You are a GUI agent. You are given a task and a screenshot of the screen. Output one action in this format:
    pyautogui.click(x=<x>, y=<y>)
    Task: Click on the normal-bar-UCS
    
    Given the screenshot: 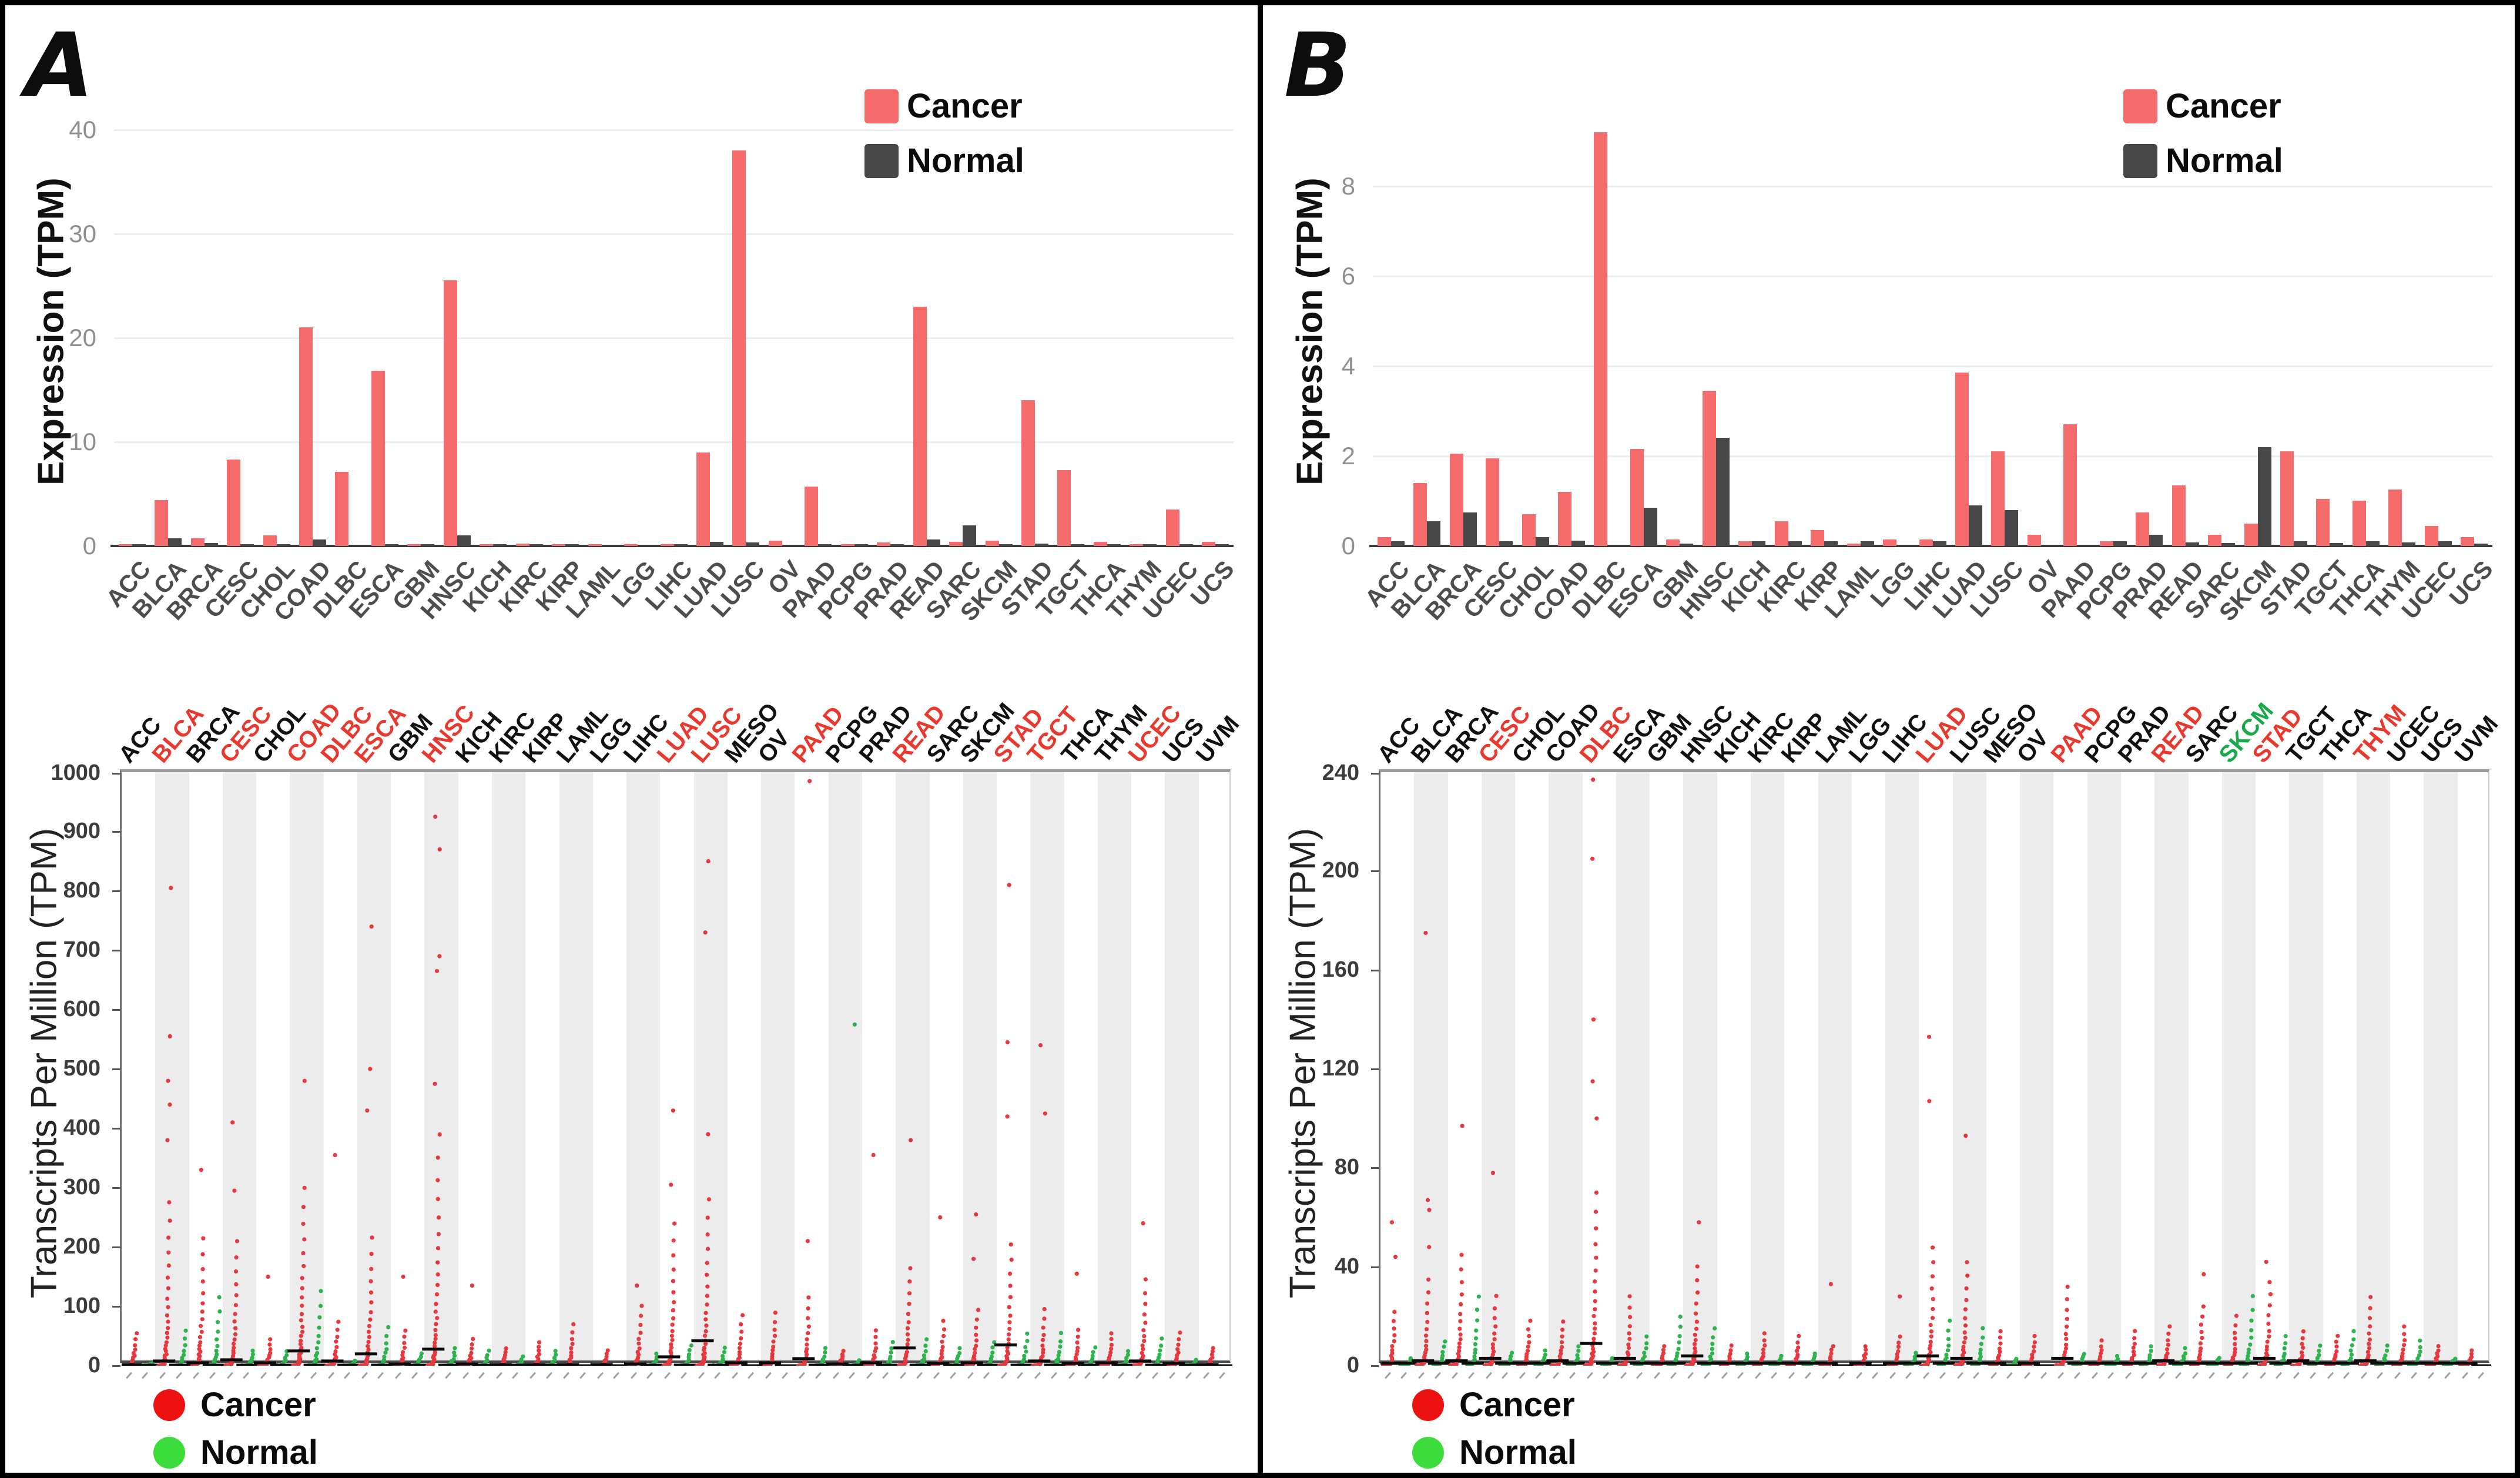 What is the action you would take?
    pyautogui.click(x=1222, y=545)
    